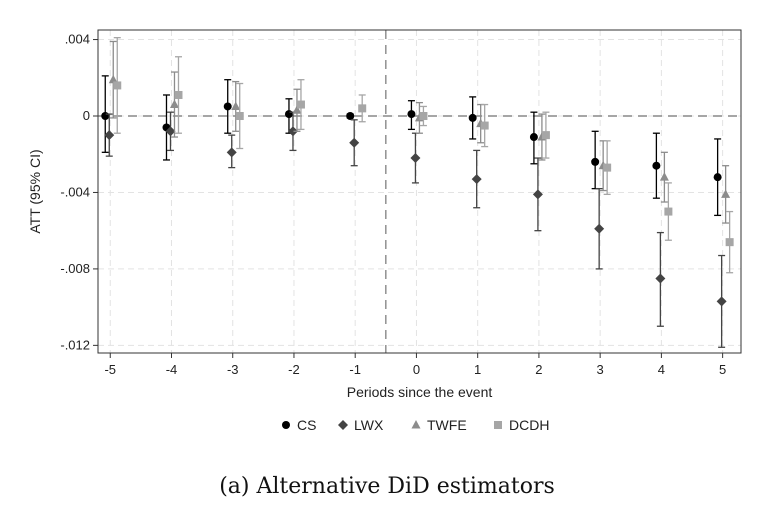 Image resolution: width=774 pixels, height=519 pixels. I want to click on legend-item-lwx: LWX, so click(361, 425).